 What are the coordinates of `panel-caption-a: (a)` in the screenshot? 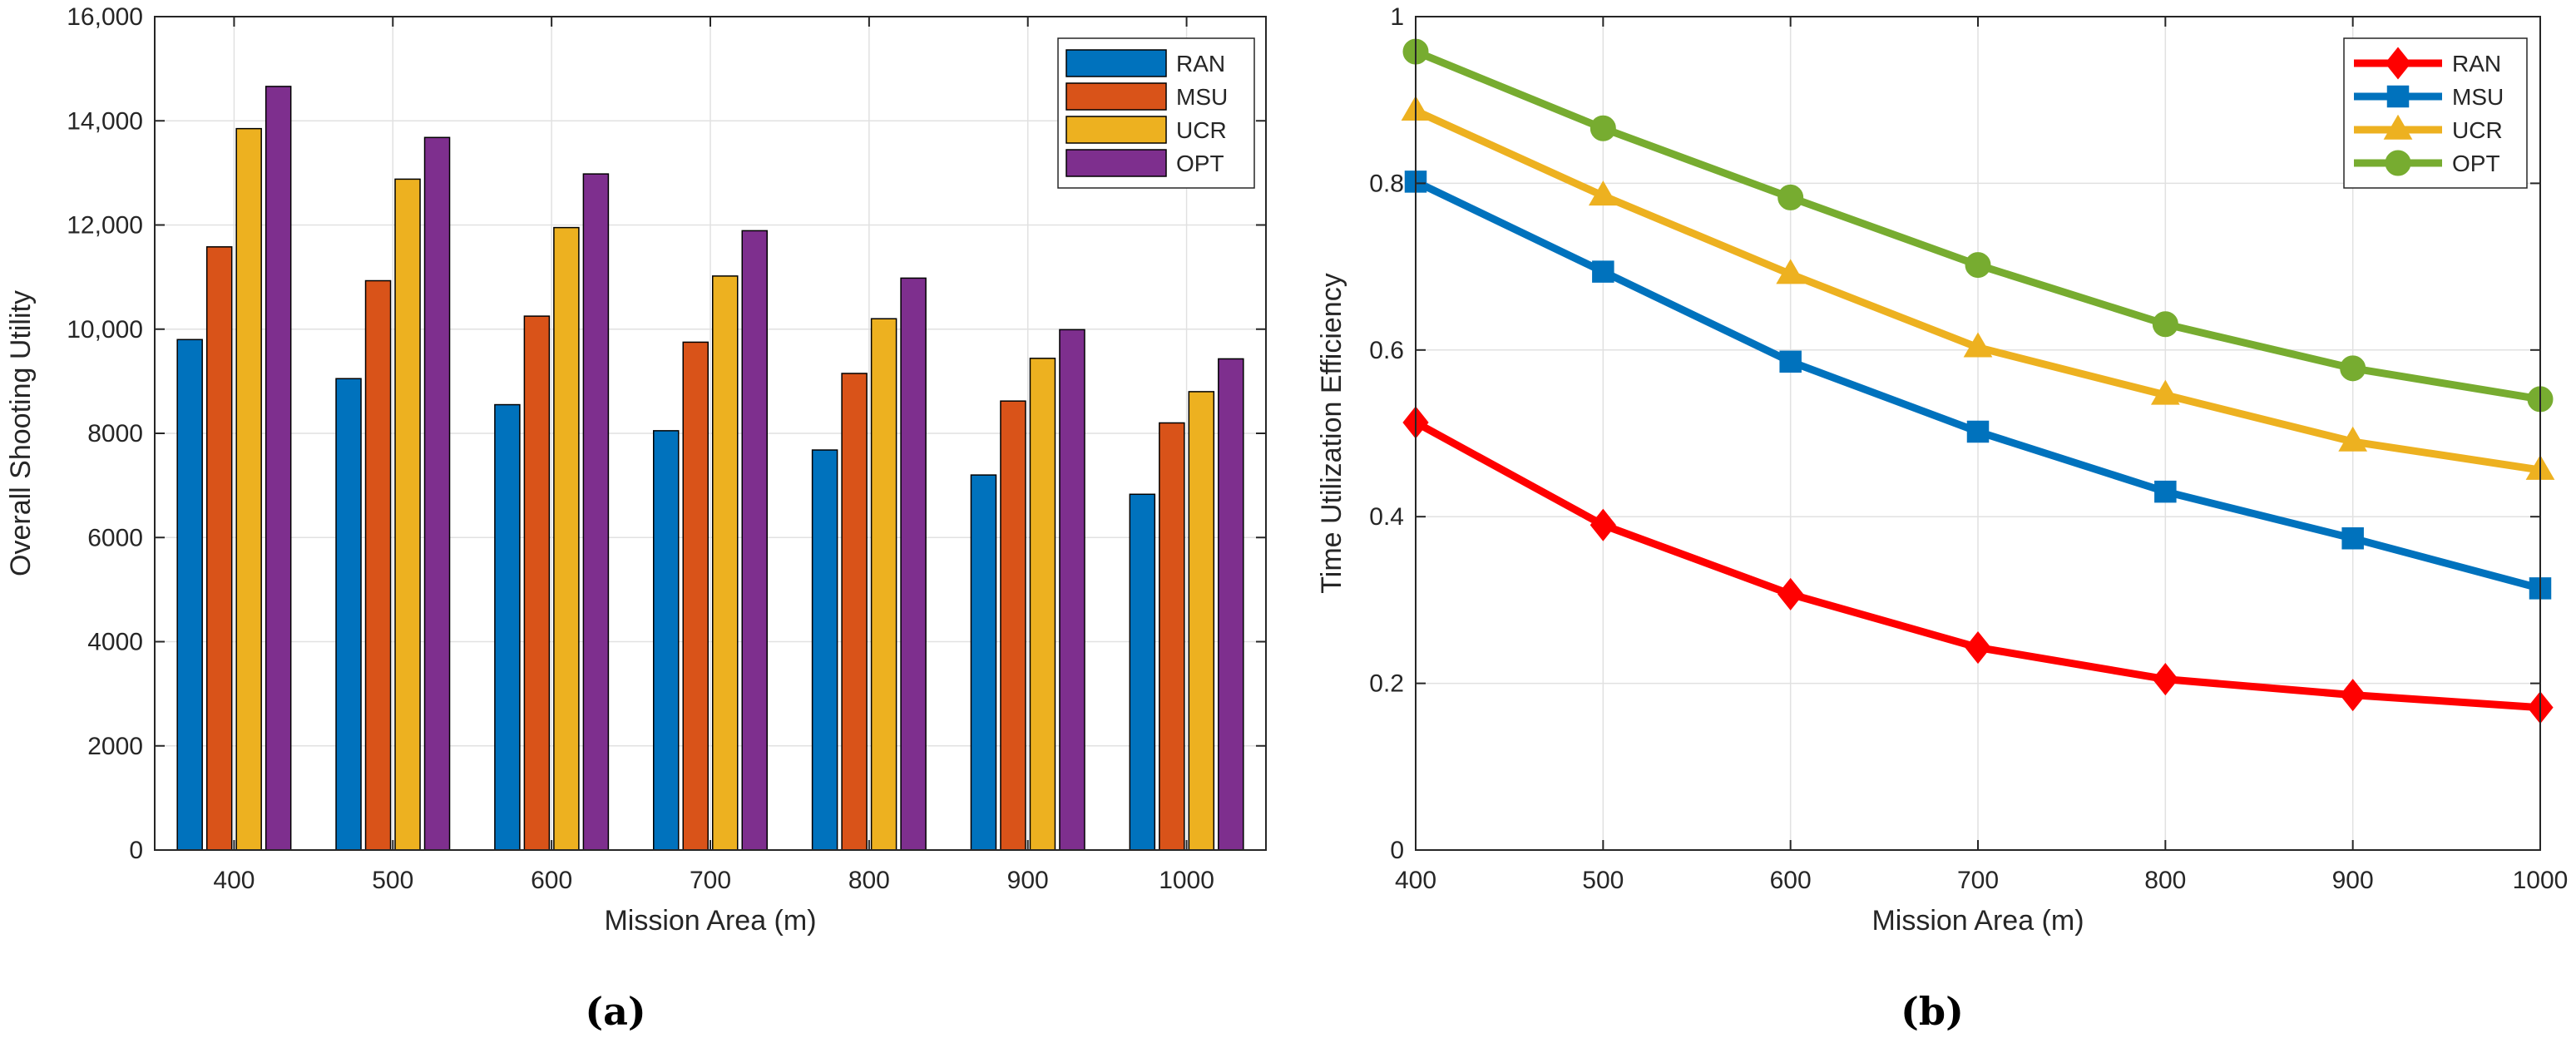 It's located at (615, 1012).